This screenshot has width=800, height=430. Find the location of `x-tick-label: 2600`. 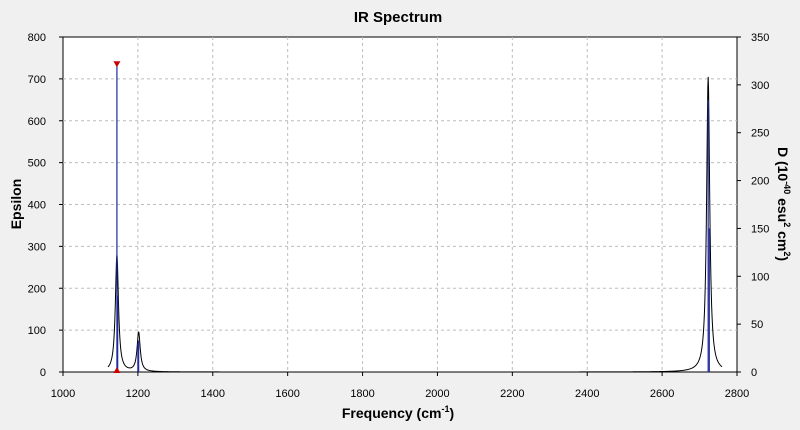

x-tick-label: 2600 is located at coordinates (662, 394).